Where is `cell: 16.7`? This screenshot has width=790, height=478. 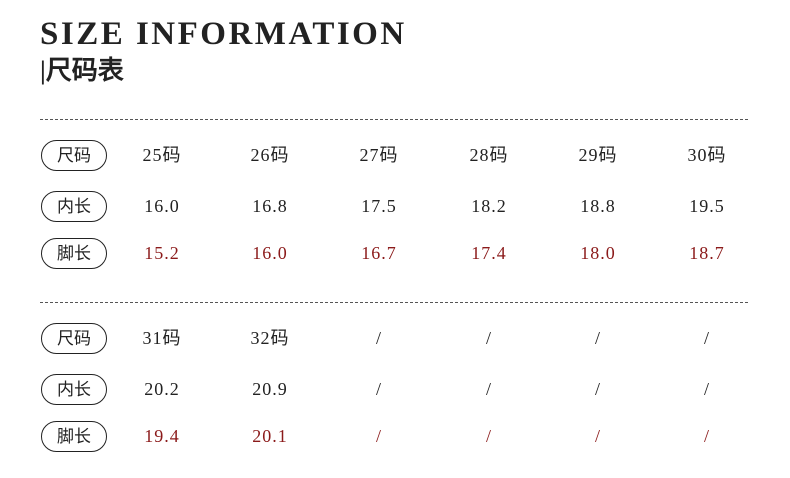
cell: 16.7 is located at coordinates (379, 253).